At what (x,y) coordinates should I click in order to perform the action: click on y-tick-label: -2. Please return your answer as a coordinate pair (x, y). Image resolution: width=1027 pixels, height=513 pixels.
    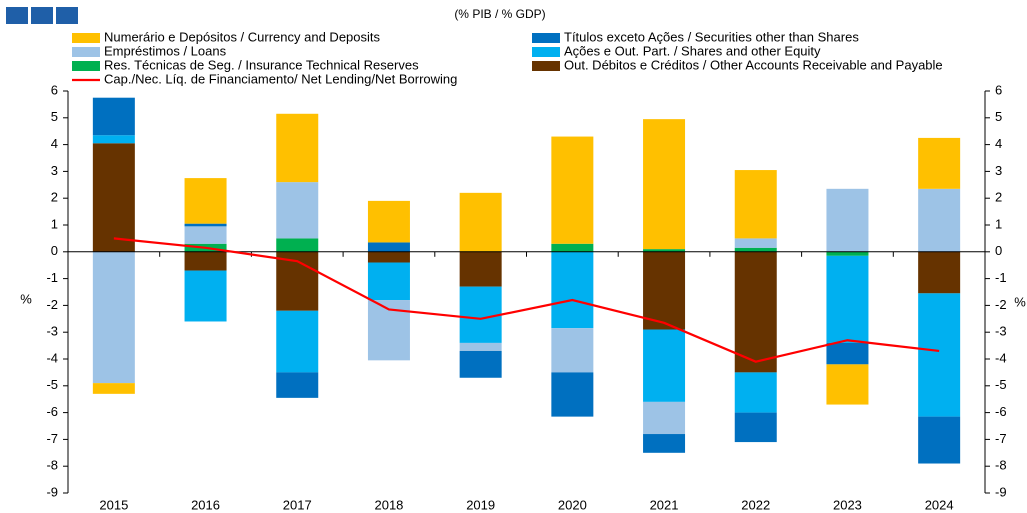
    Looking at the image, I should click on (52, 304).